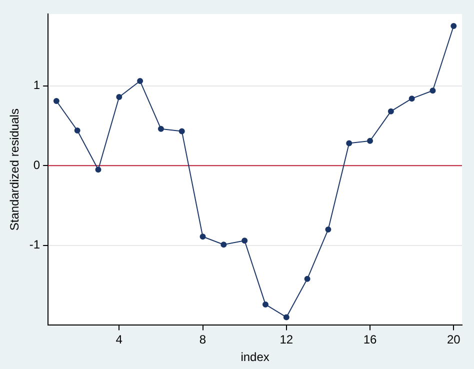 This screenshot has height=369, width=474. Describe the element at coordinates (453, 339) in the screenshot. I see `x-tick-label: 20` at that location.